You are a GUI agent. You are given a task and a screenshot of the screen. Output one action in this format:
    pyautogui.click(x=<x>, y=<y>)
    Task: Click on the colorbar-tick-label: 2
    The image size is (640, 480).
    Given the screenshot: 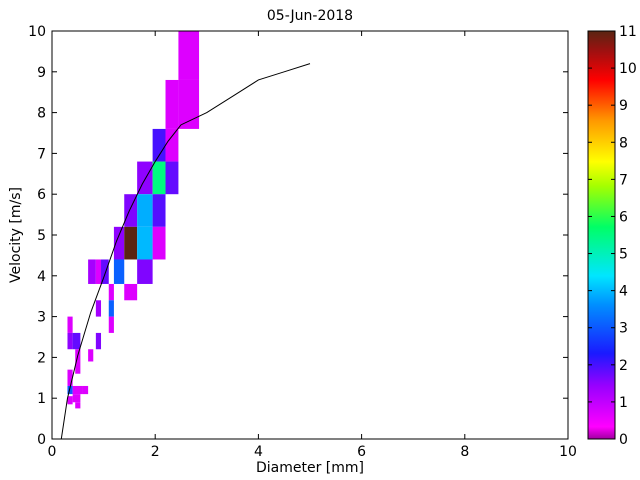 What is the action you would take?
    pyautogui.click(x=623, y=366)
    